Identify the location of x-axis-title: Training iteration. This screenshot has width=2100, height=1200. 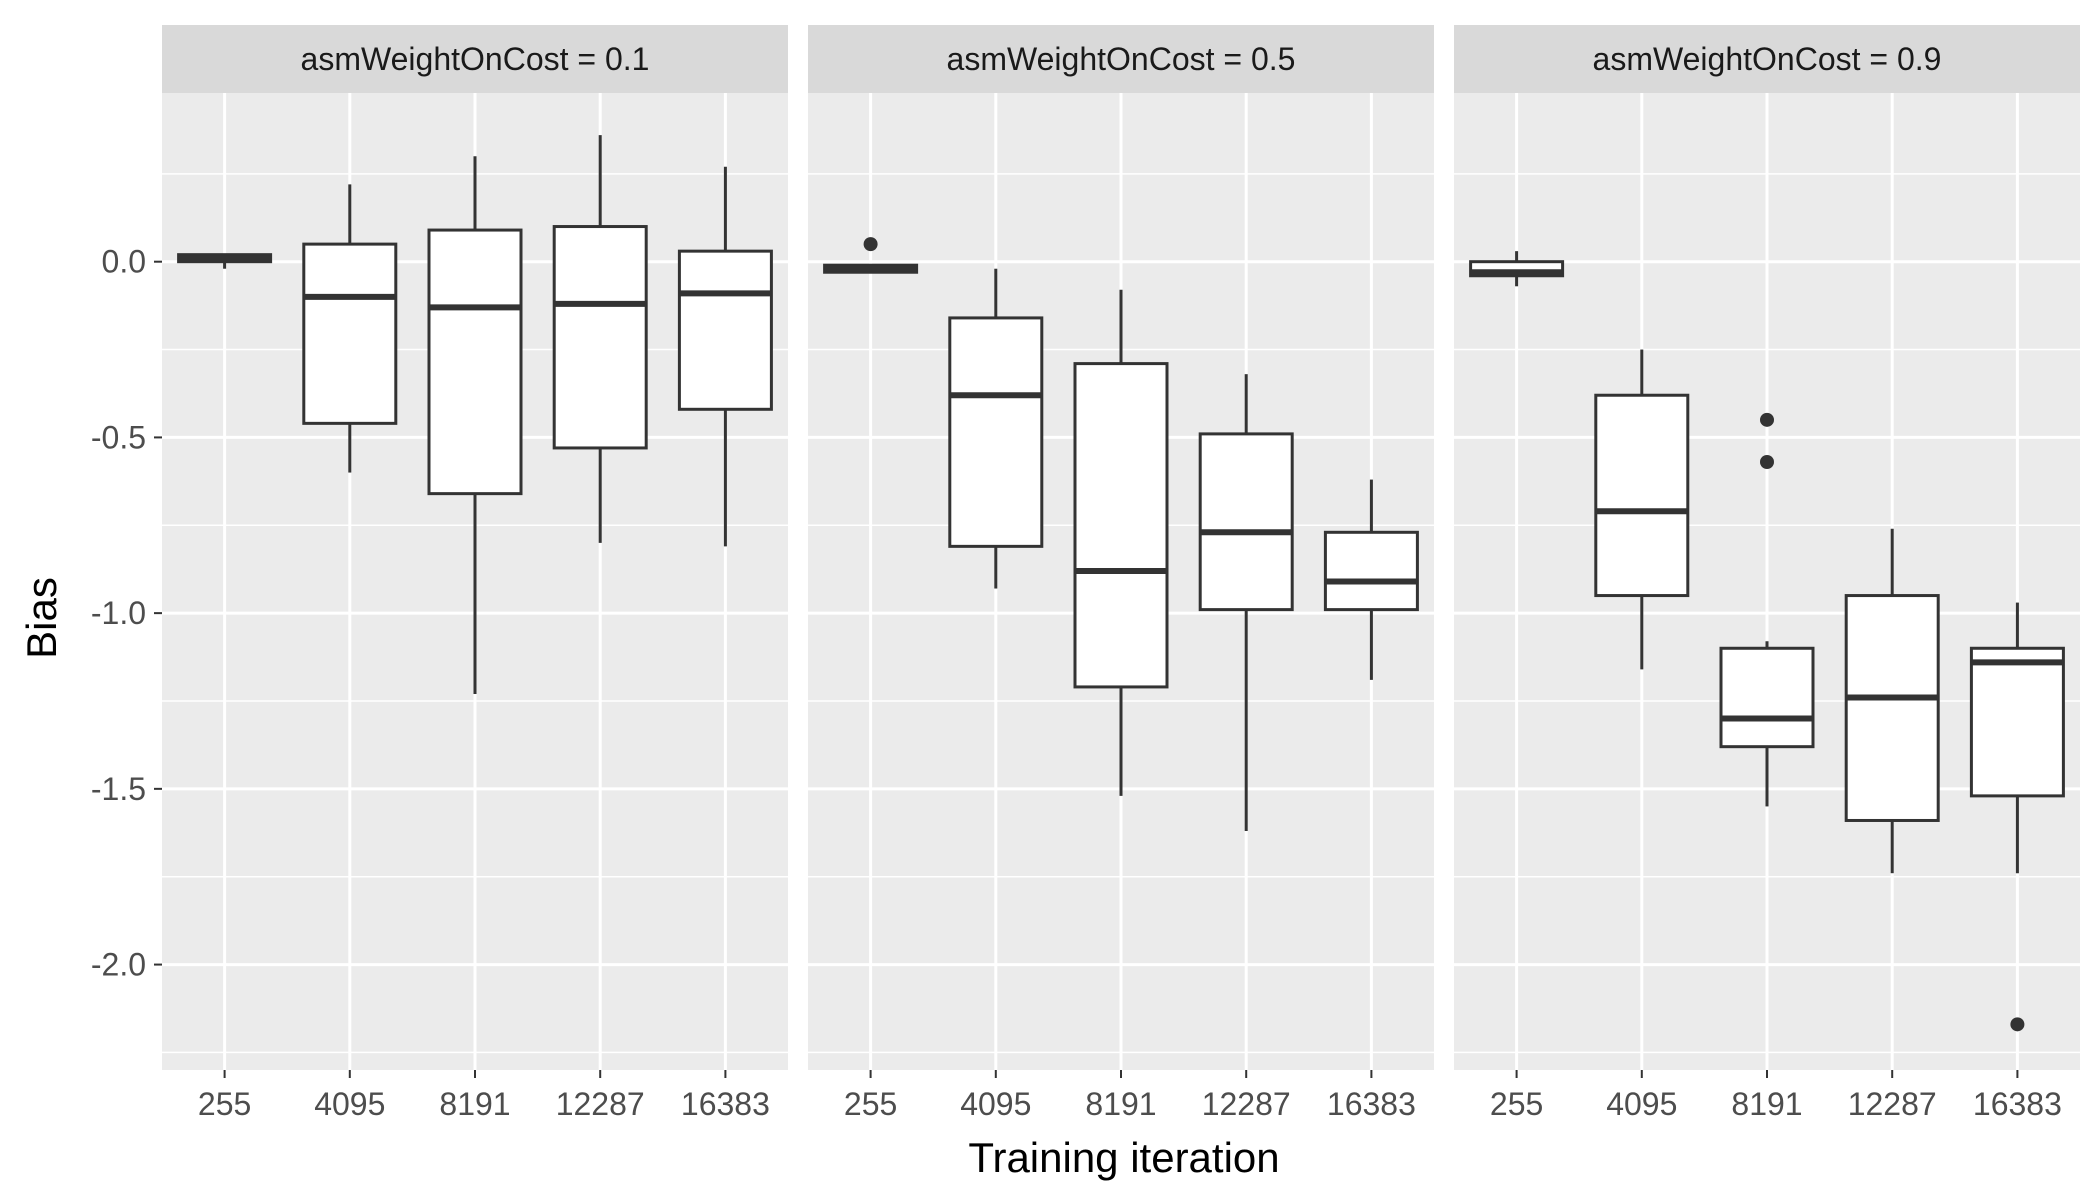
(1123, 1157).